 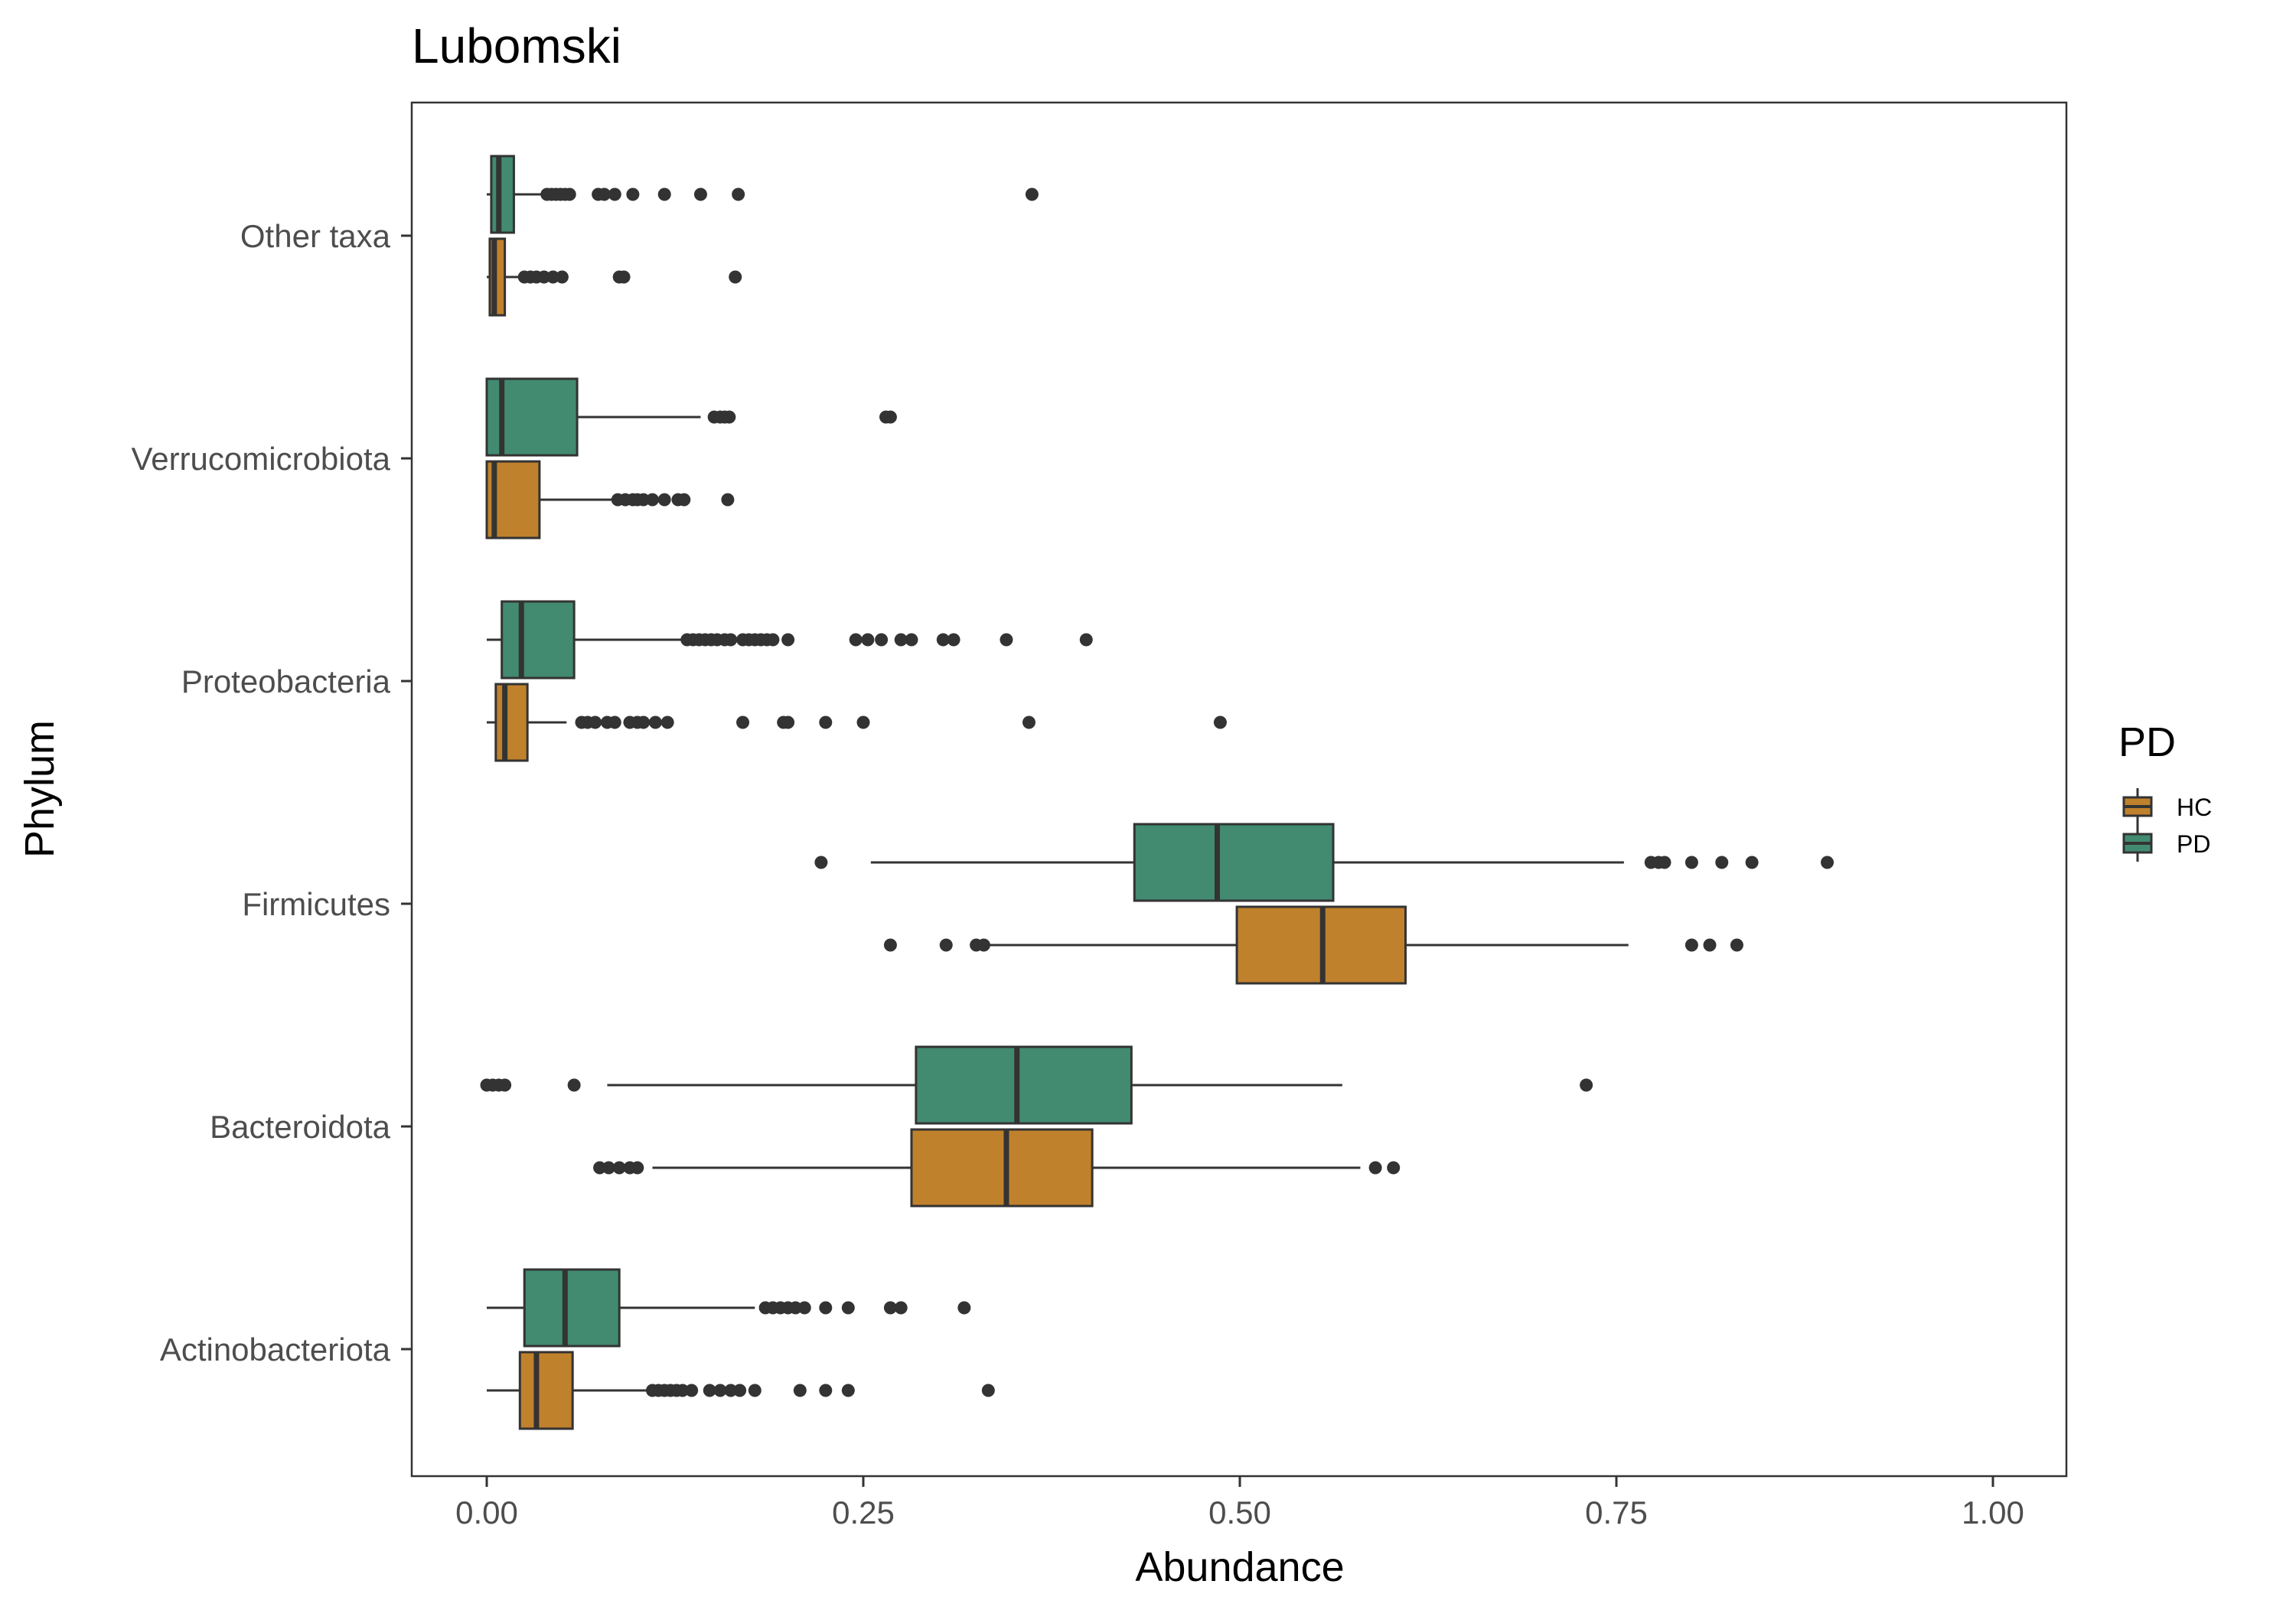 What do you see at coordinates (729, 1308) in the screenshot?
I see `box-actinobacteriota-pd` at bounding box center [729, 1308].